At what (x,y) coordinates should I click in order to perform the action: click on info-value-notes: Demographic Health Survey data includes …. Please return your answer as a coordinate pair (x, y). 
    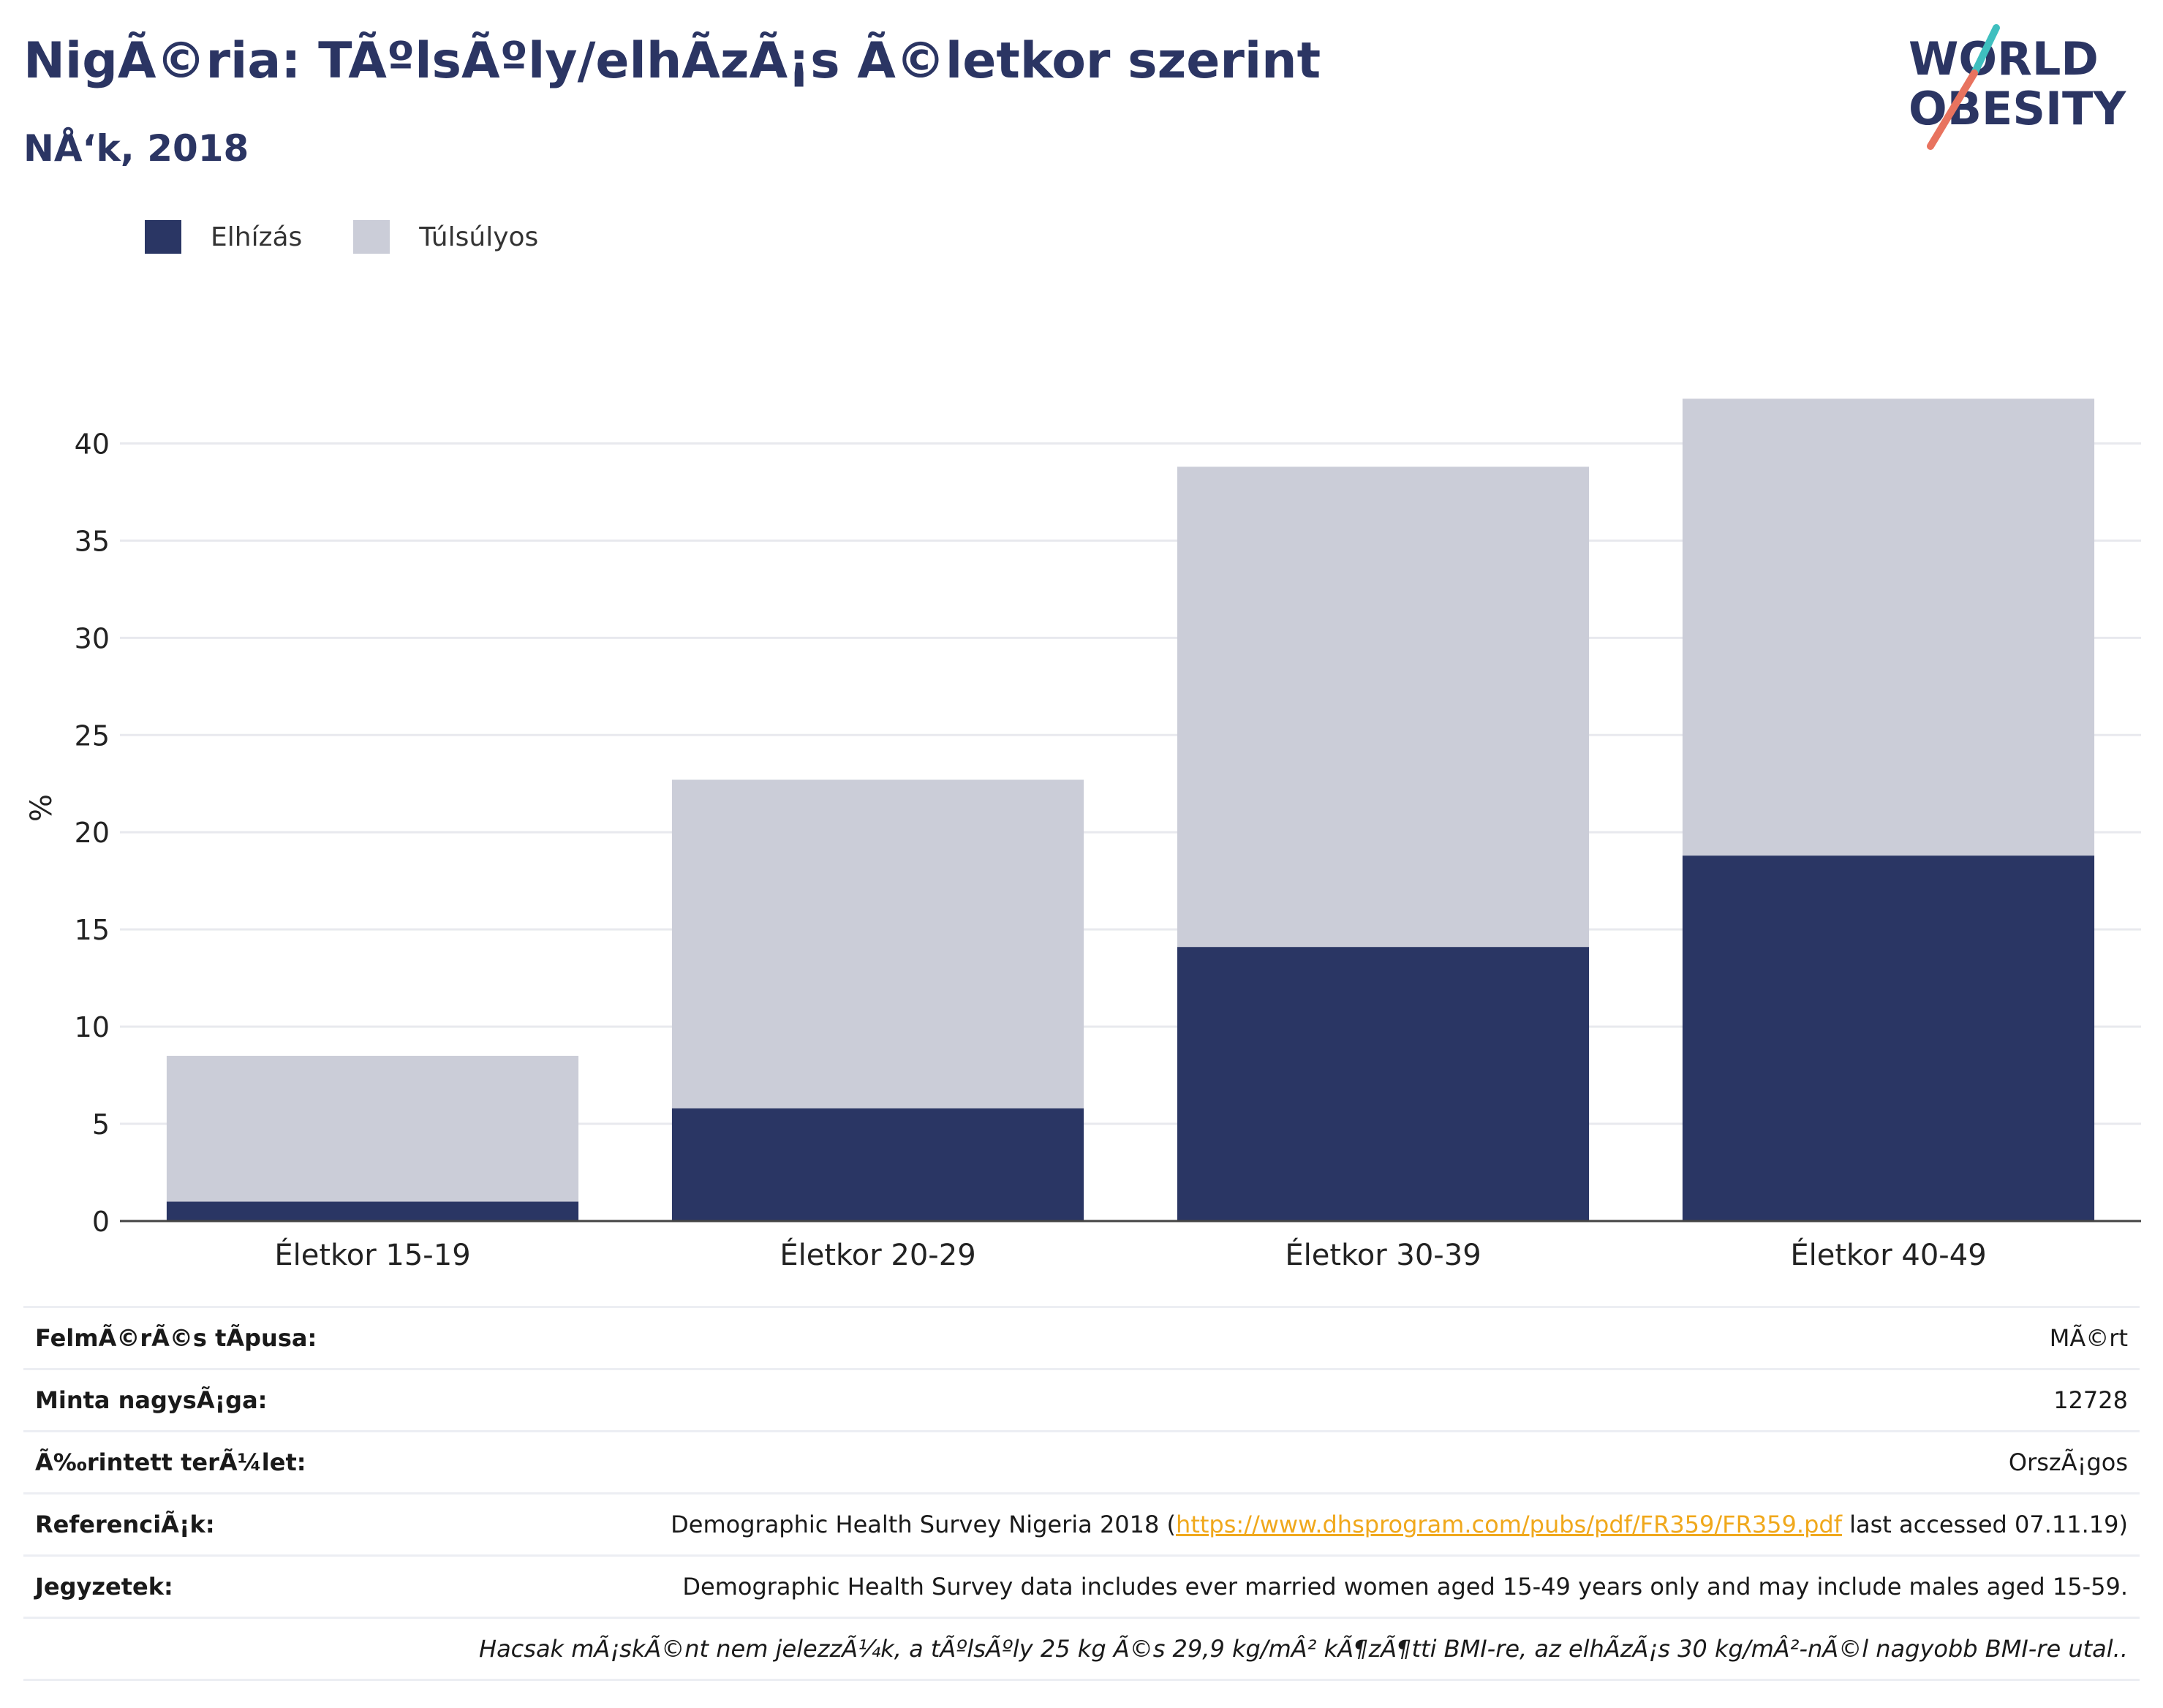
    Looking at the image, I should click on (1405, 1587).